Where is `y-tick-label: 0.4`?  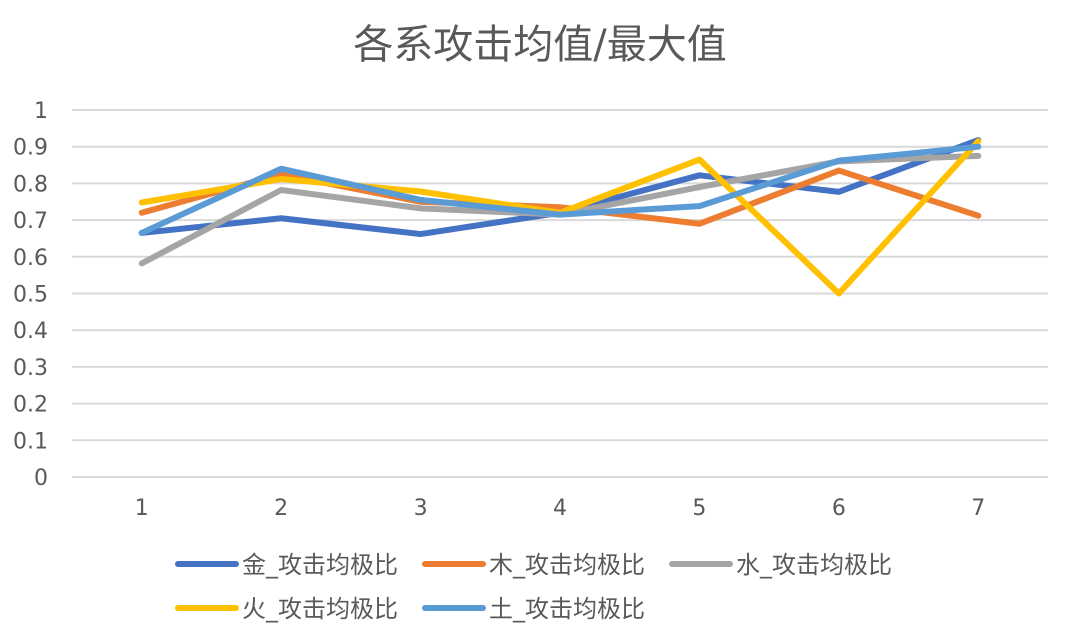
y-tick-label: 0.4 is located at coordinates (30, 331).